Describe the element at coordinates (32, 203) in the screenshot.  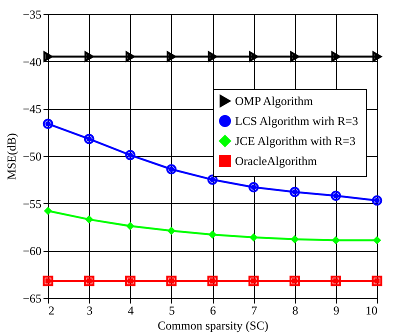
I see `y-tick-label: −55` at that location.